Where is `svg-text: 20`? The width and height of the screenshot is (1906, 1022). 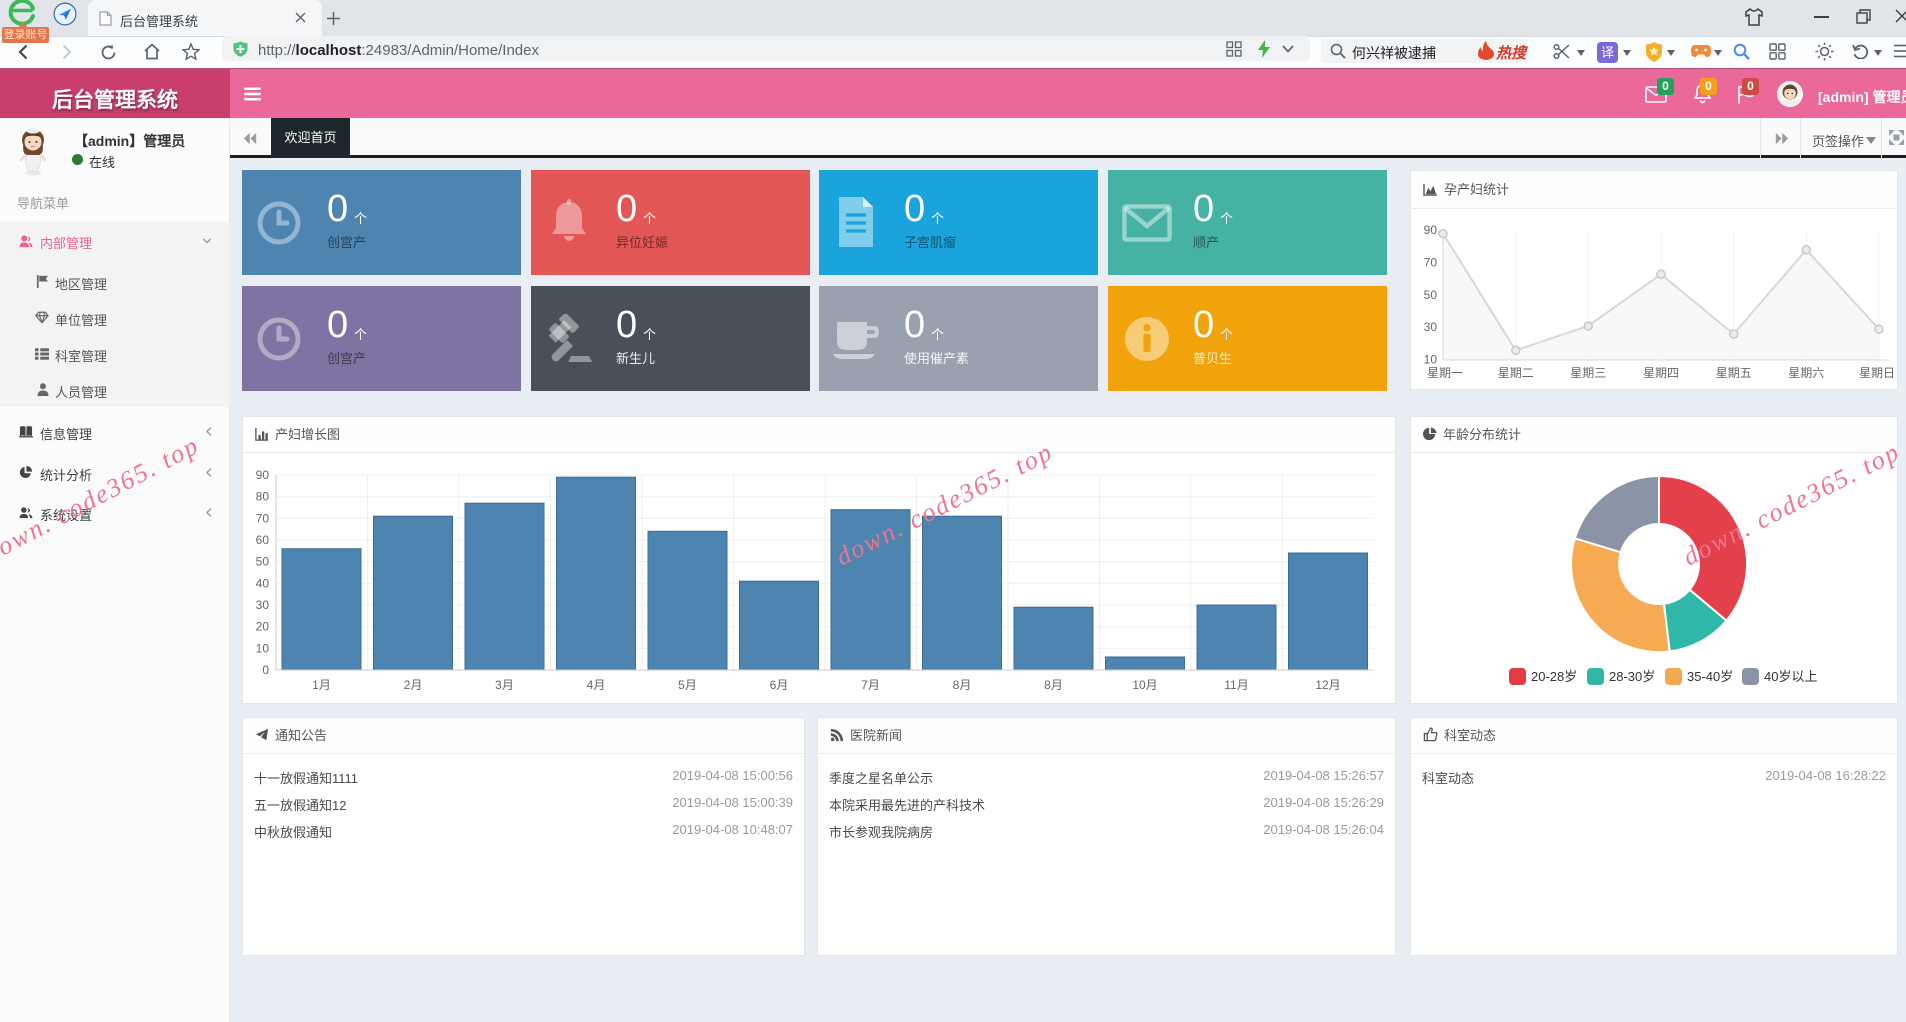
svg-text: 20 is located at coordinates (263, 627).